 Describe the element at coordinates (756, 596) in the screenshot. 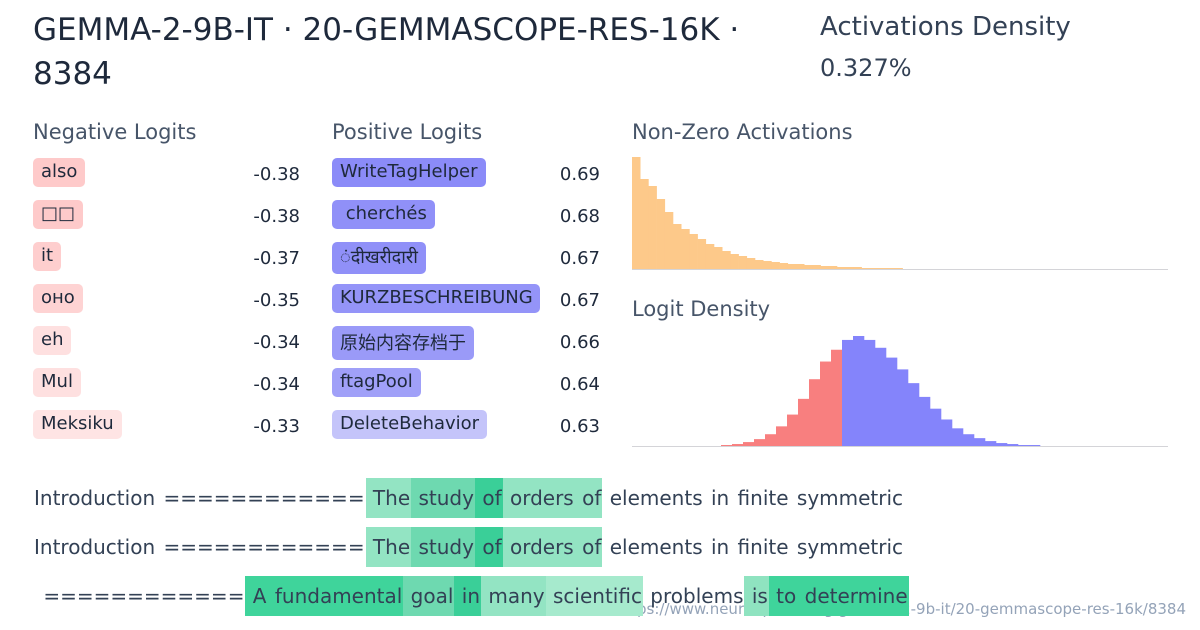

I see `token: is` at that location.